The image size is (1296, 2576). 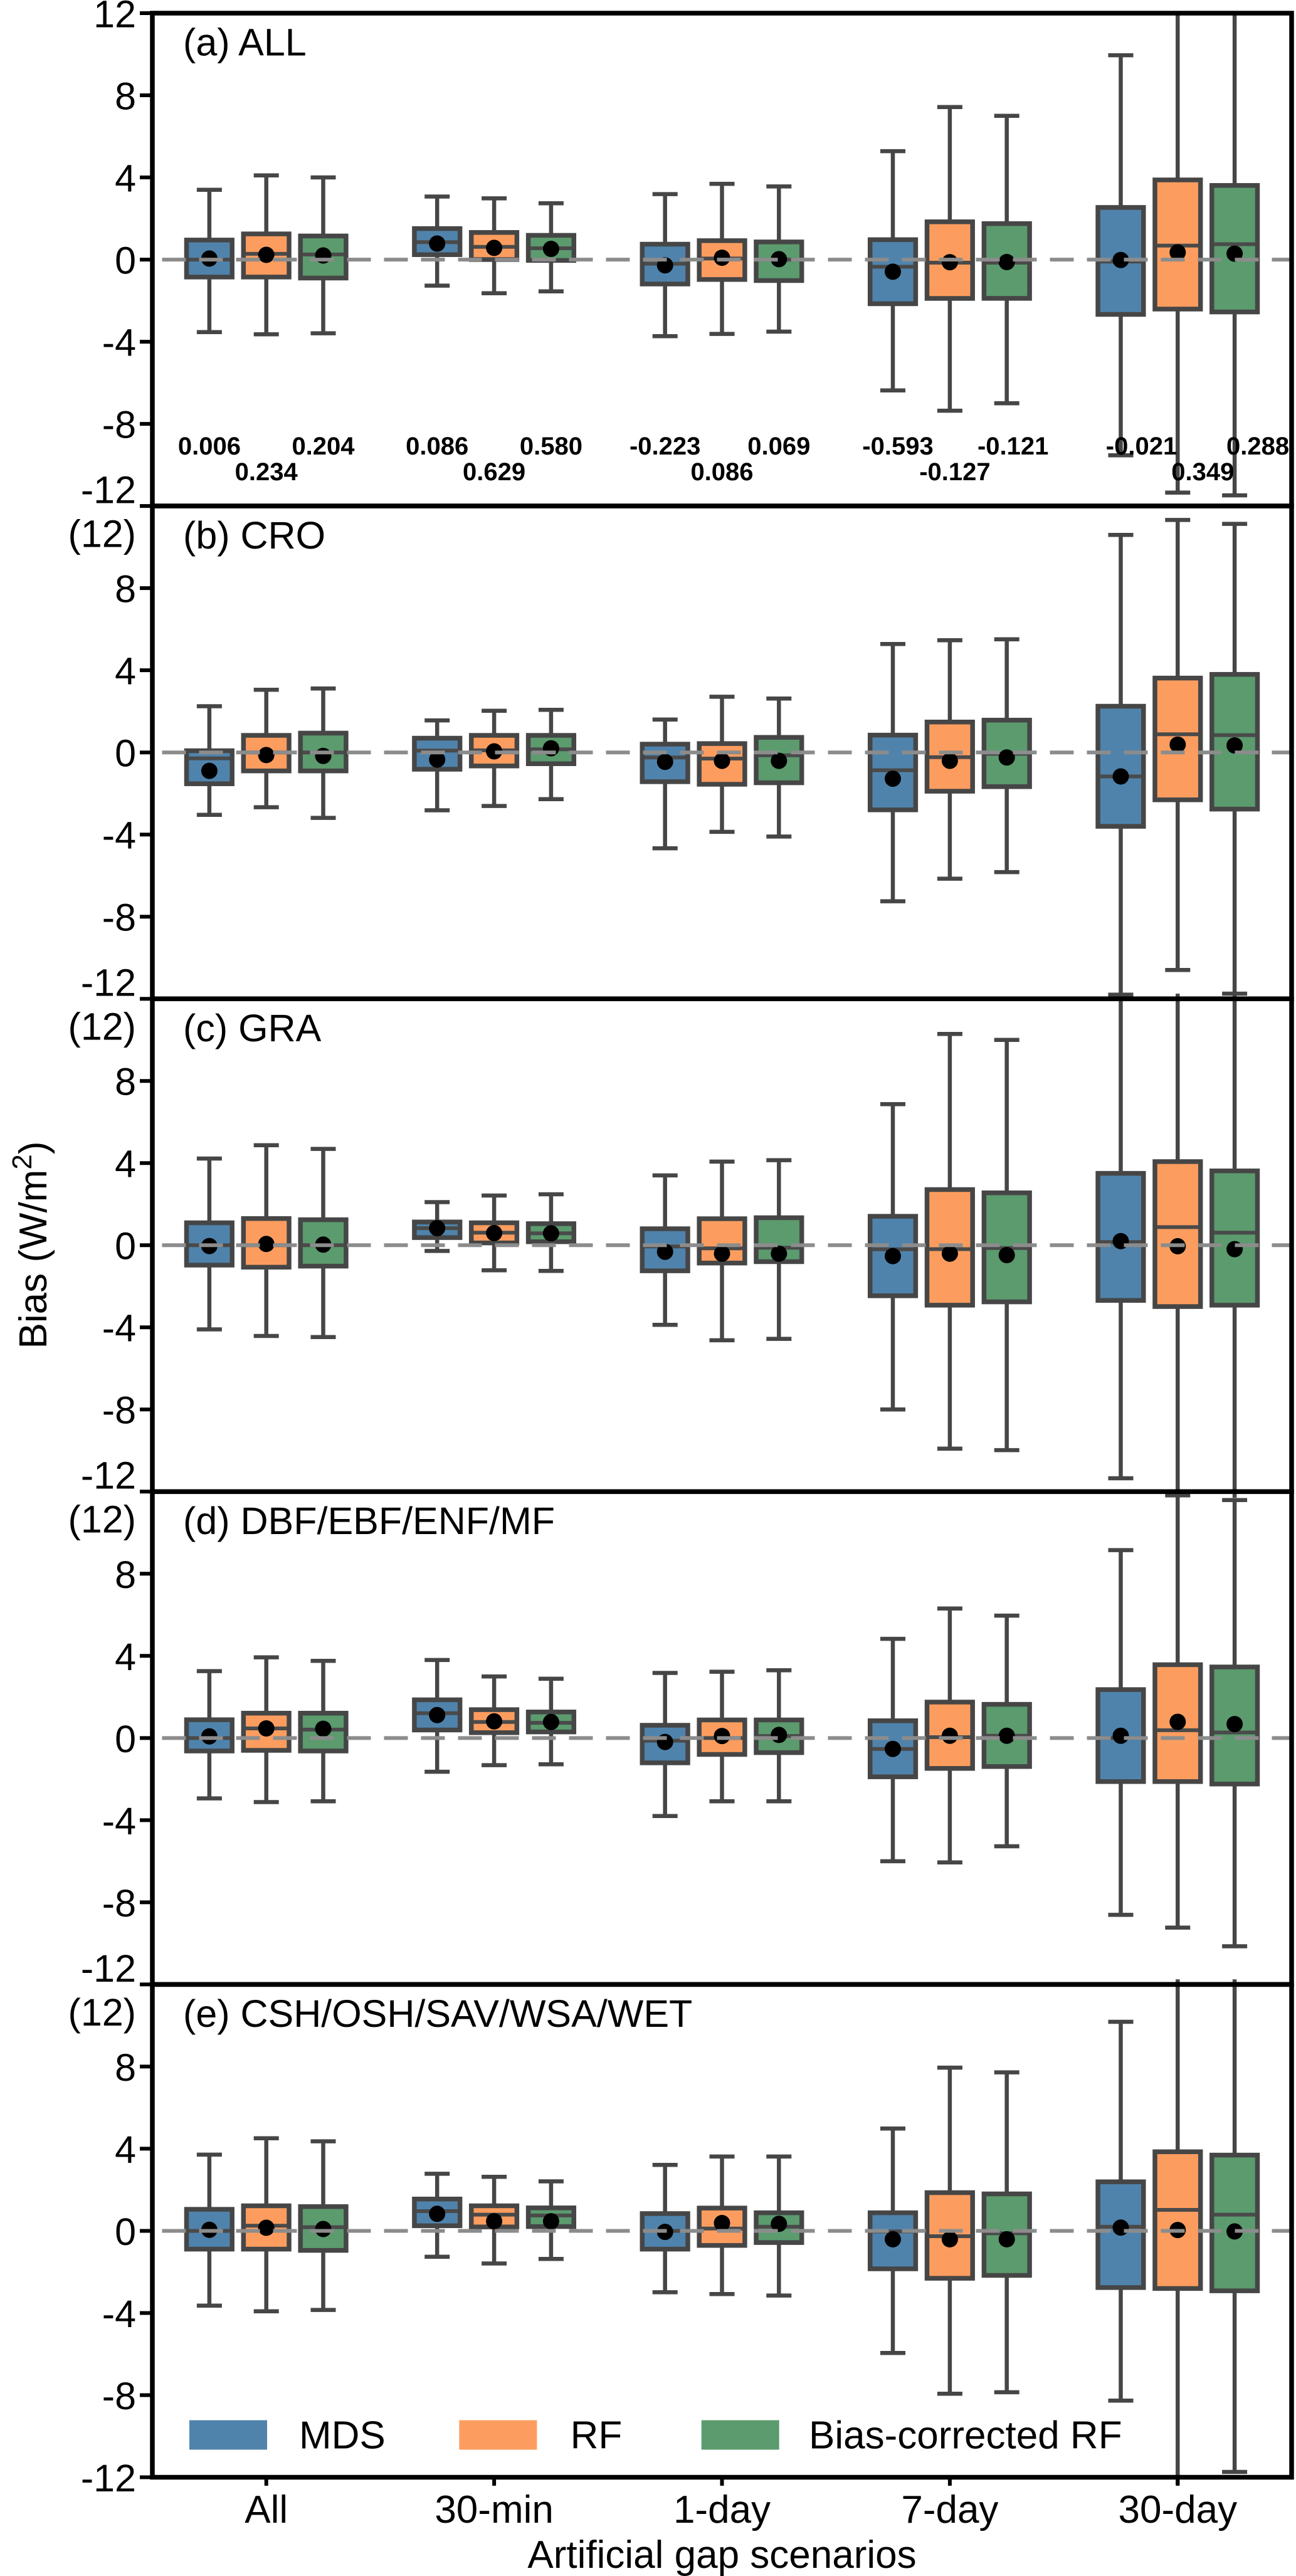 What do you see at coordinates (722, 2509) in the screenshot?
I see `svg-text: 1-day` at bounding box center [722, 2509].